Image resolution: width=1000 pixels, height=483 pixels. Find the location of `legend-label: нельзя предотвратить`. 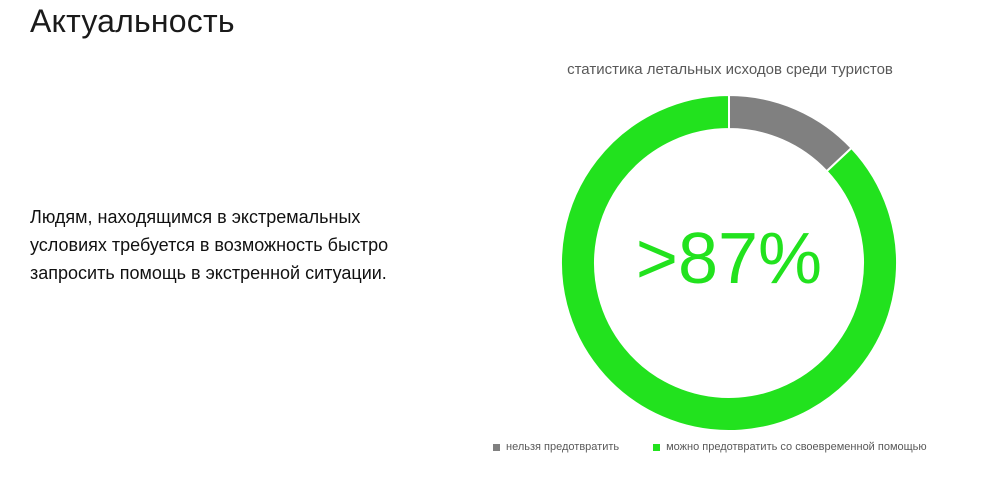

legend-label: нельзя предотвратить is located at coordinates (563, 447).